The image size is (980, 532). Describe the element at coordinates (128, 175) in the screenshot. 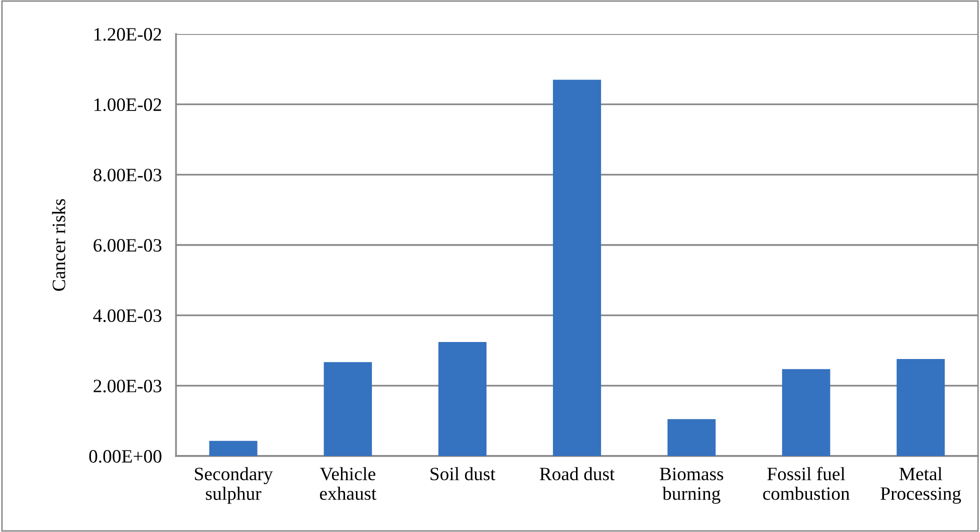

I see `y-tick-label: 8.00E-03` at that location.